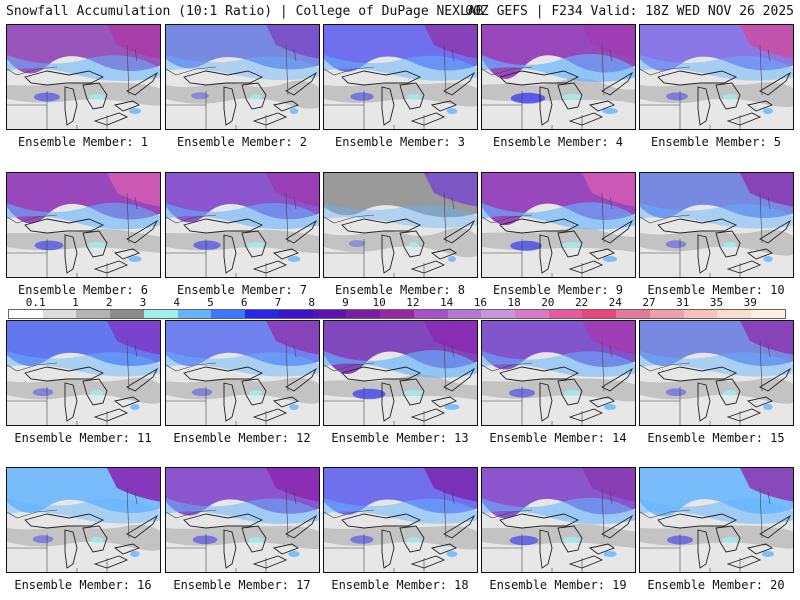  Describe the element at coordinates (109, 302) in the screenshot. I see `colorbar-tick-label: 2` at that location.